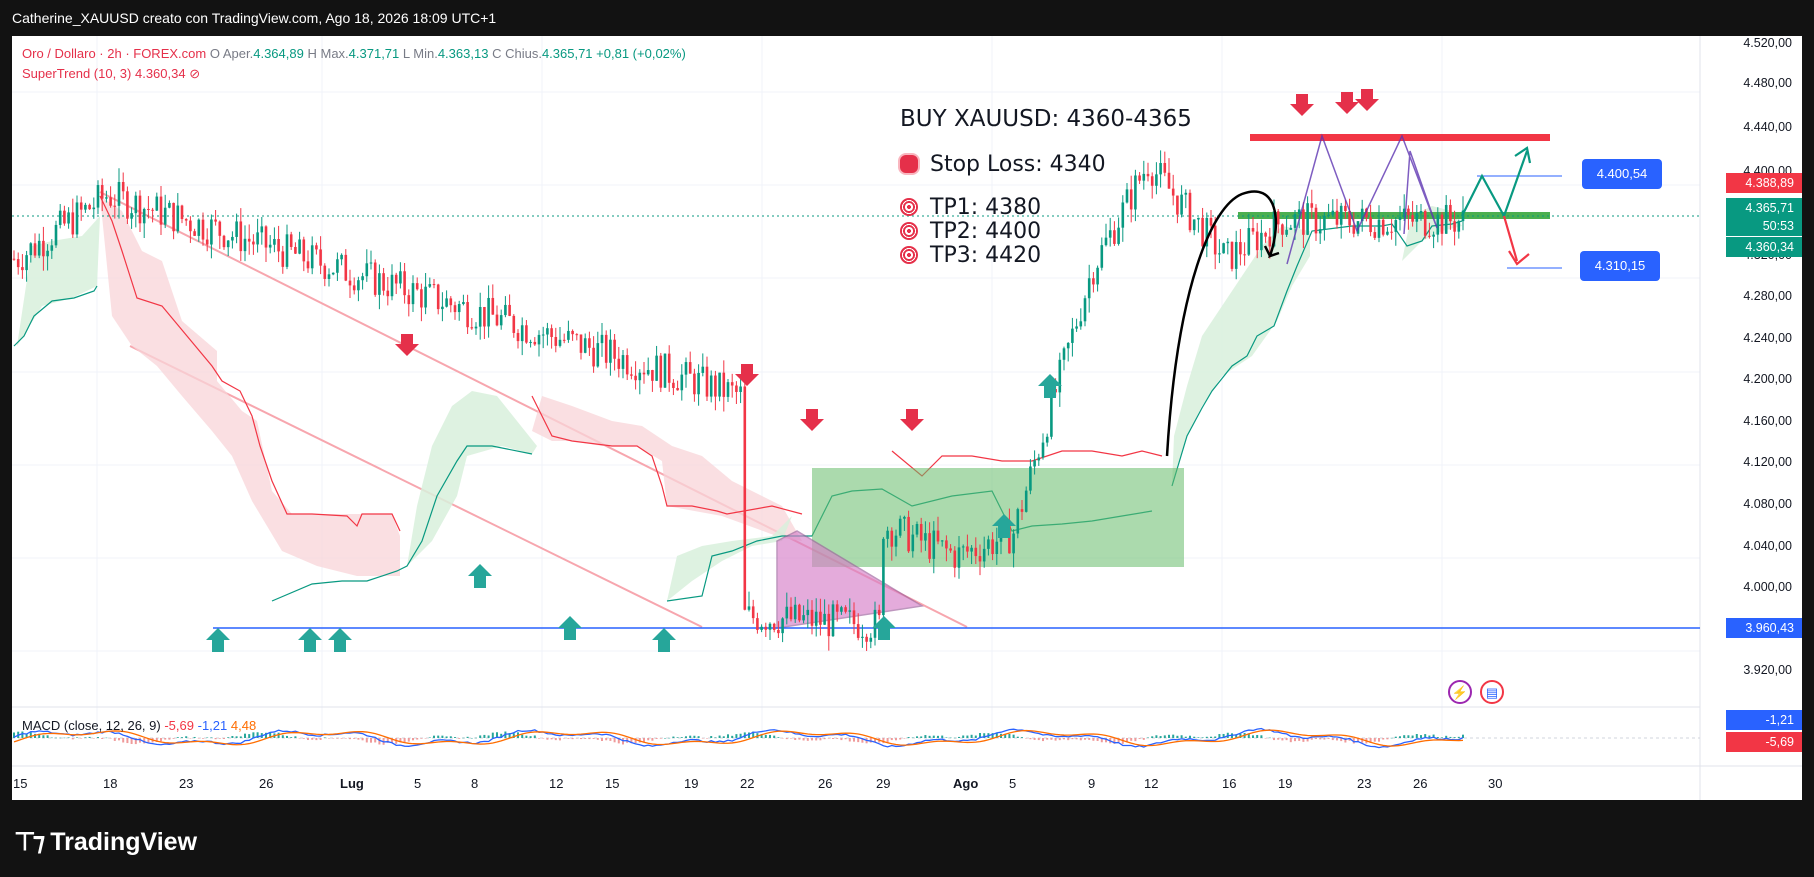 This screenshot has height=877, width=1814. What do you see at coordinates (55, 316) in the screenshot?
I see `supertrend-bull-line` at bounding box center [55, 316].